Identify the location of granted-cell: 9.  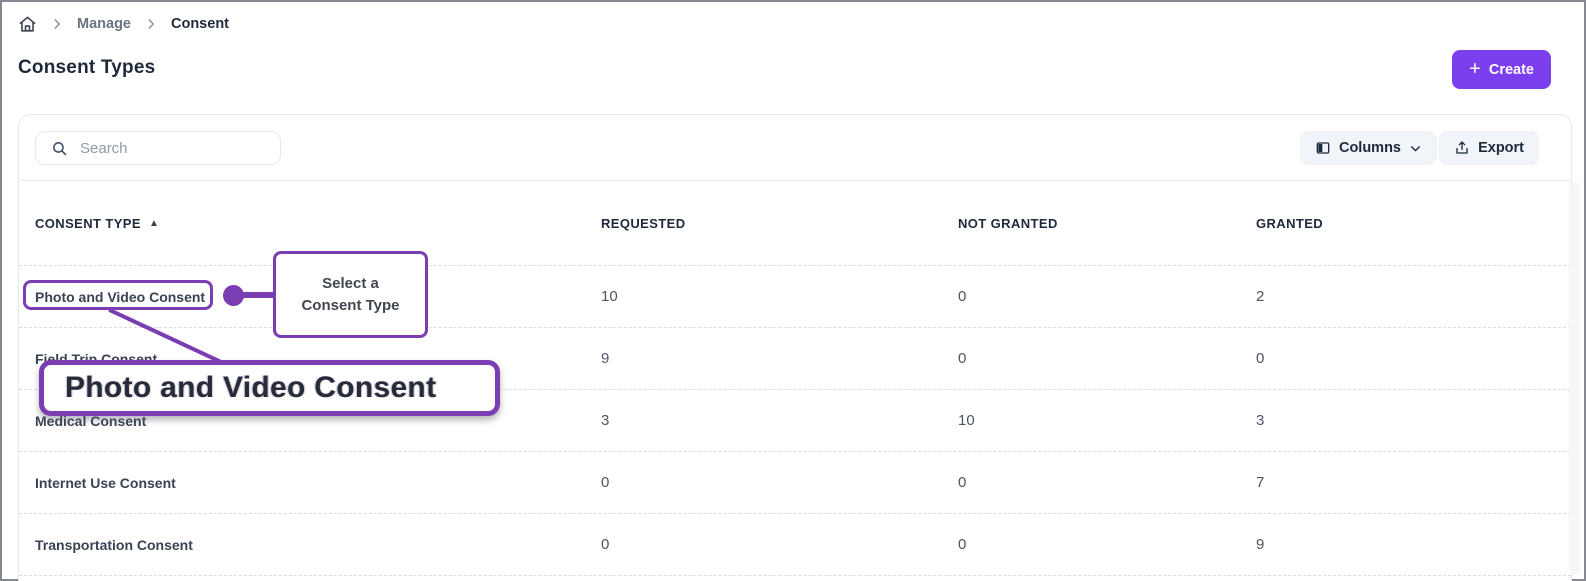
(1260, 544).